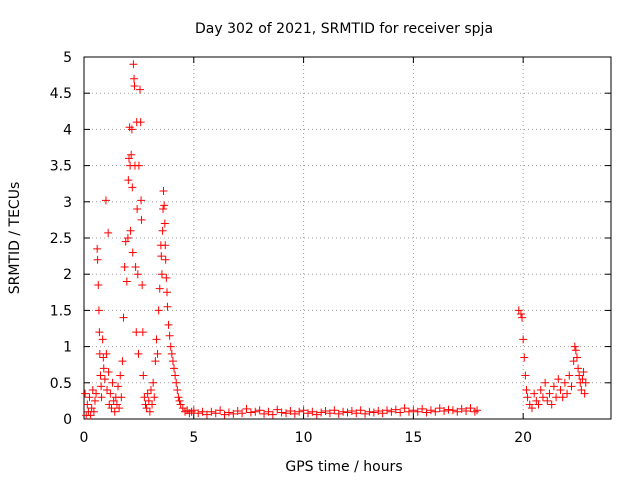  I want to click on y-tick-label: 5, so click(67, 58).